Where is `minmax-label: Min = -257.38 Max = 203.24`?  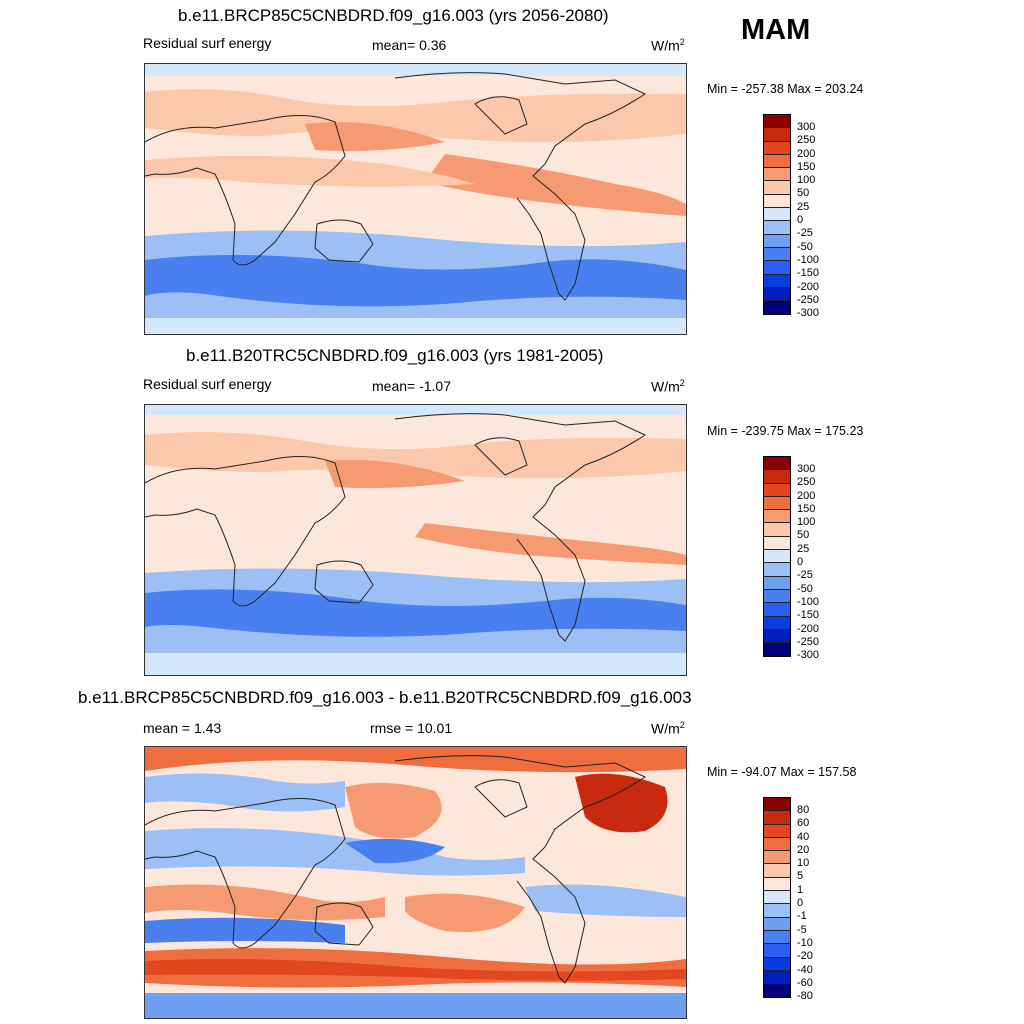
minmax-label: Min = -257.38 Max = 203.24 is located at coordinates (785, 89).